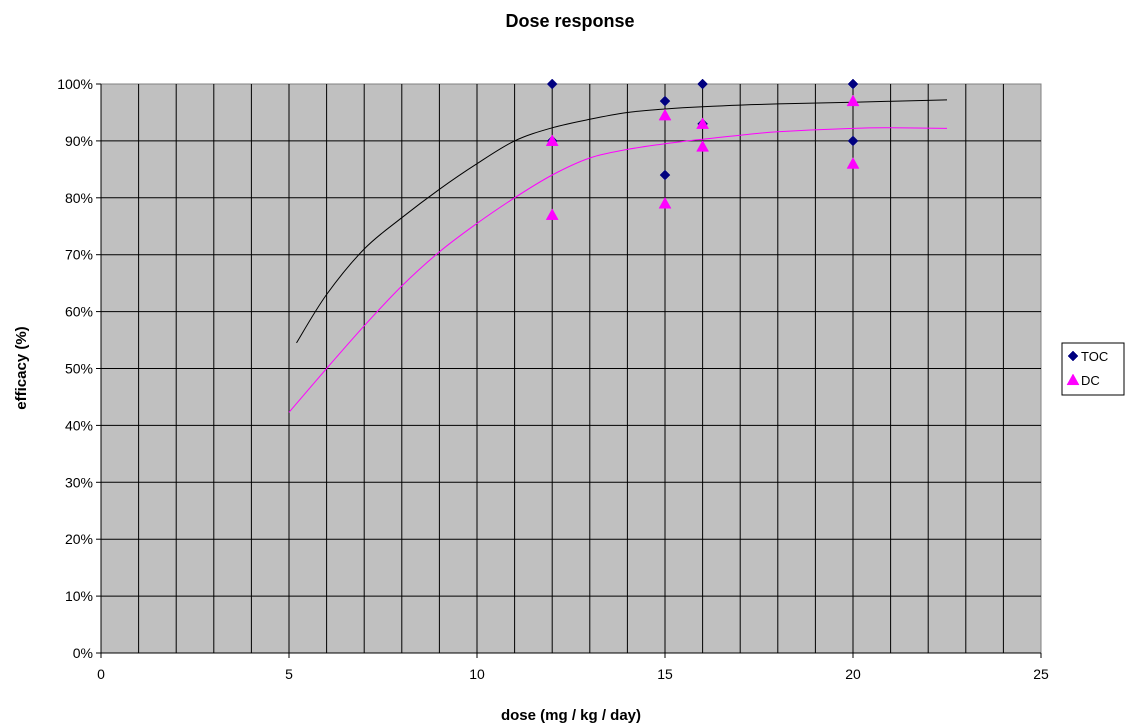  Describe the element at coordinates (289, 674) in the screenshot. I see `x-tick-label: 5` at that location.